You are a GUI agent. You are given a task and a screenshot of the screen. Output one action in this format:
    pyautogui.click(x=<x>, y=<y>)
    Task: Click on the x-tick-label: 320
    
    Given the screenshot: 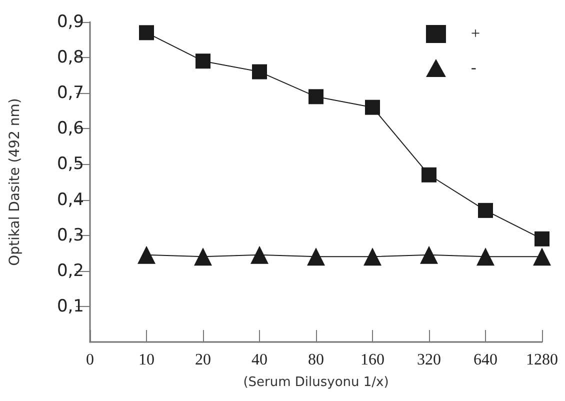 What is the action you would take?
    pyautogui.click(x=429, y=360)
    